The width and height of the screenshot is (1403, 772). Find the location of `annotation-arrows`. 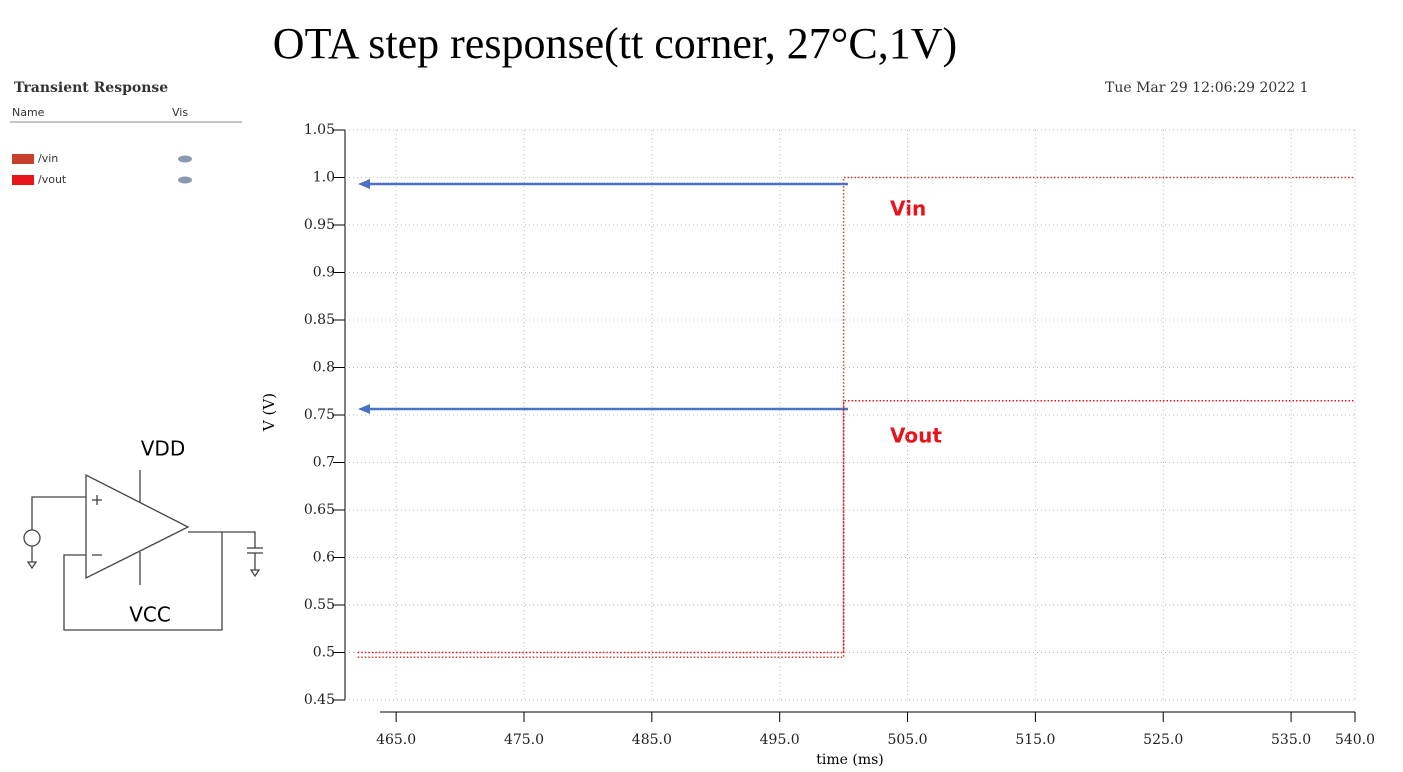

annotation-arrows is located at coordinates (603, 296).